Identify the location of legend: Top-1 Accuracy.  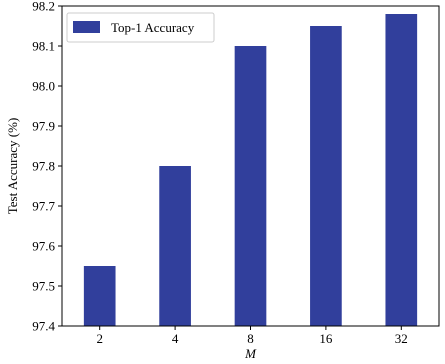
(140, 27).